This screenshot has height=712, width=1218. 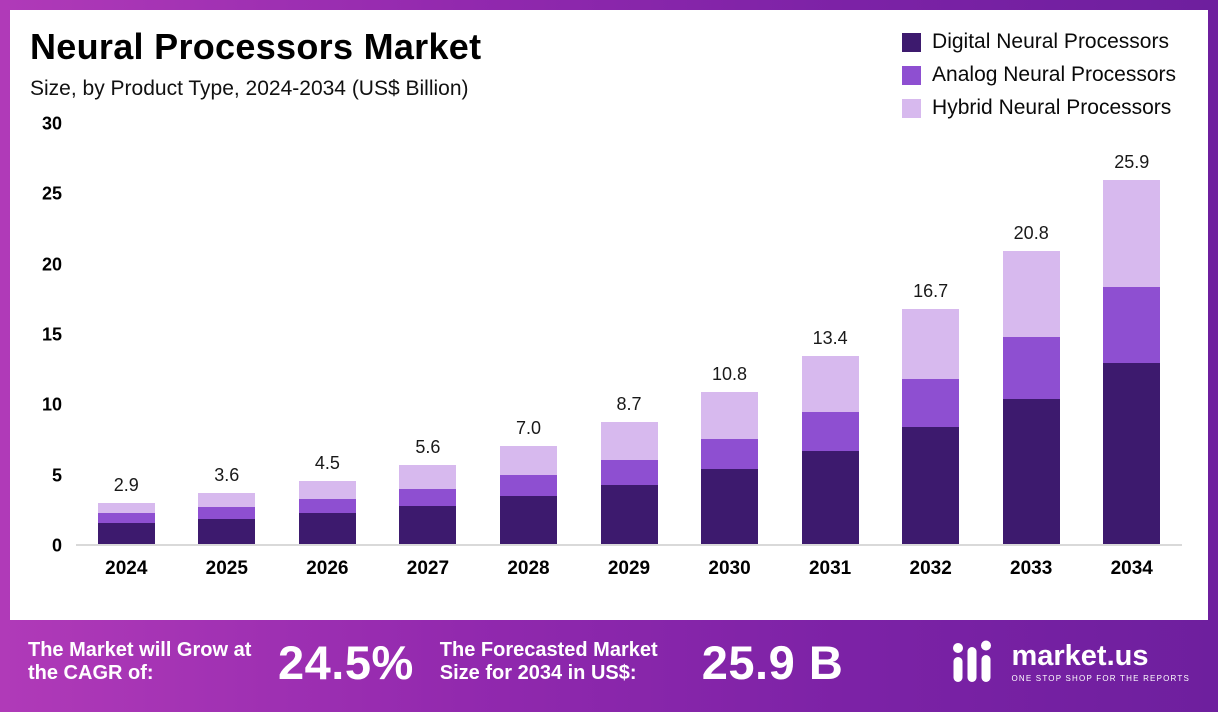 What do you see at coordinates (327, 462) in the screenshot?
I see `bar-total-label: 4.5` at bounding box center [327, 462].